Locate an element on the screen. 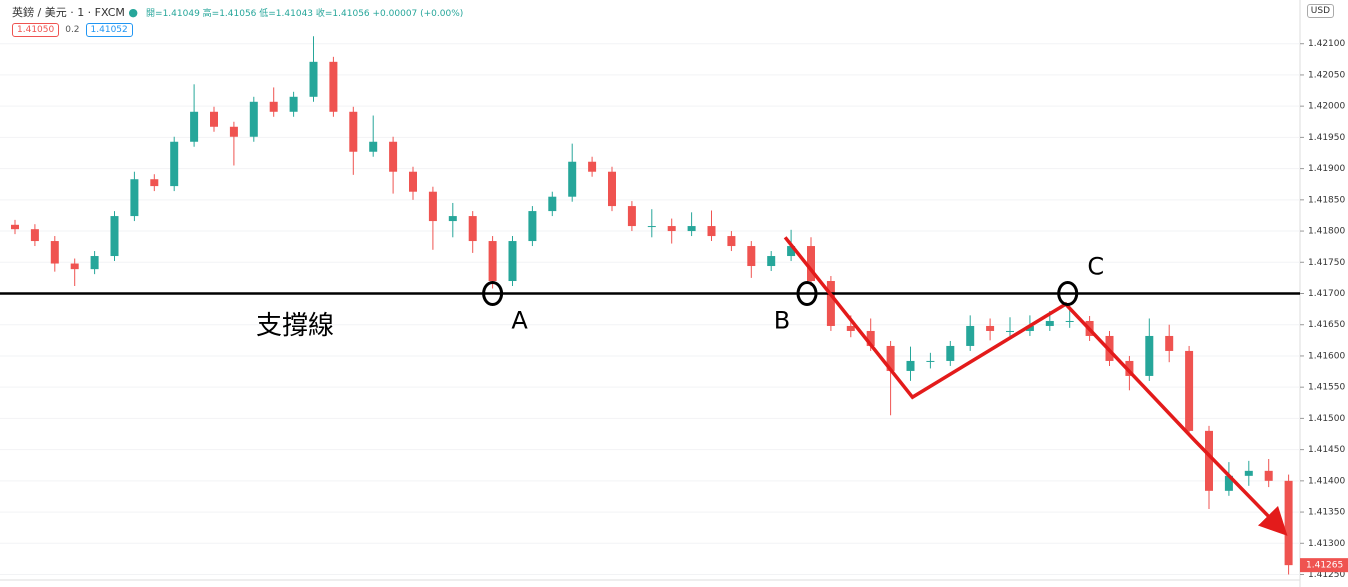 The height and width of the screenshot is (587, 1348). last-price-box is located at coordinates (1324, 565).